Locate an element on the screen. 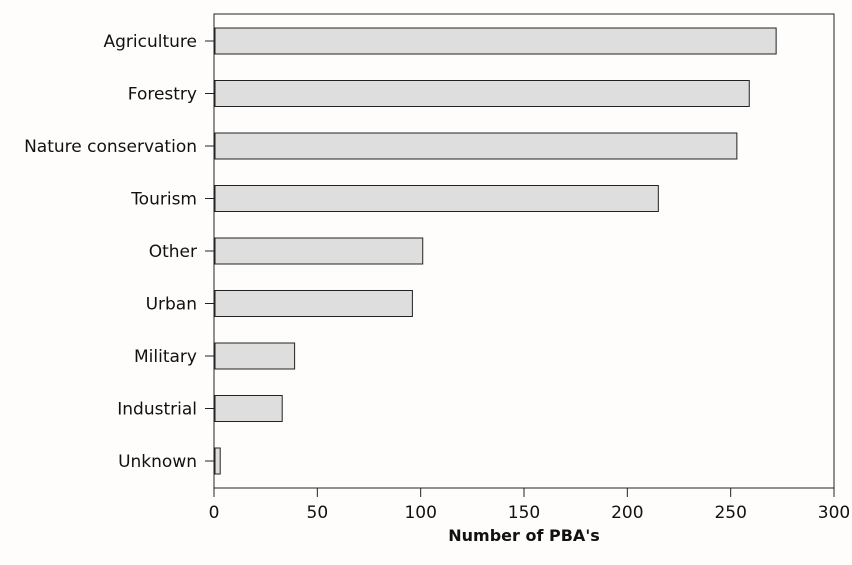  y-tick-label-agriculture: Agriculture is located at coordinates (151, 42).